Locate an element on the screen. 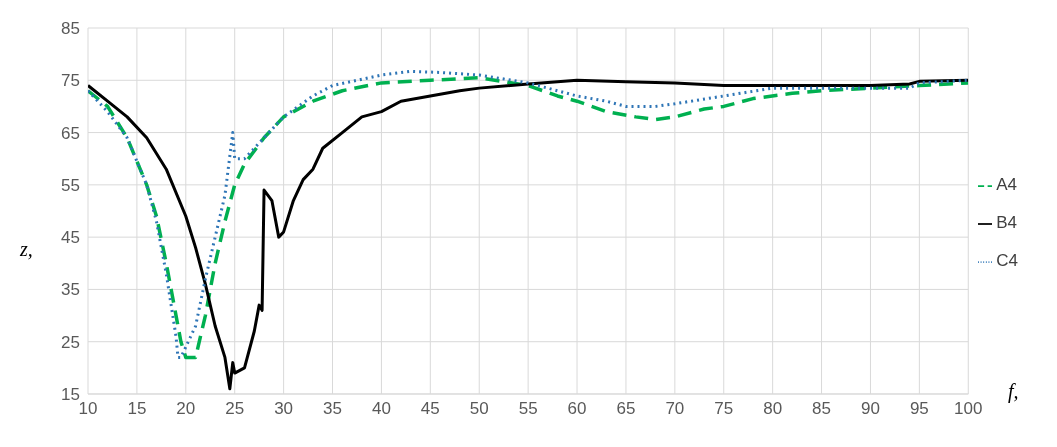 This screenshot has height=447, width=1057. y-tick-label: 55 is located at coordinates (70, 185).